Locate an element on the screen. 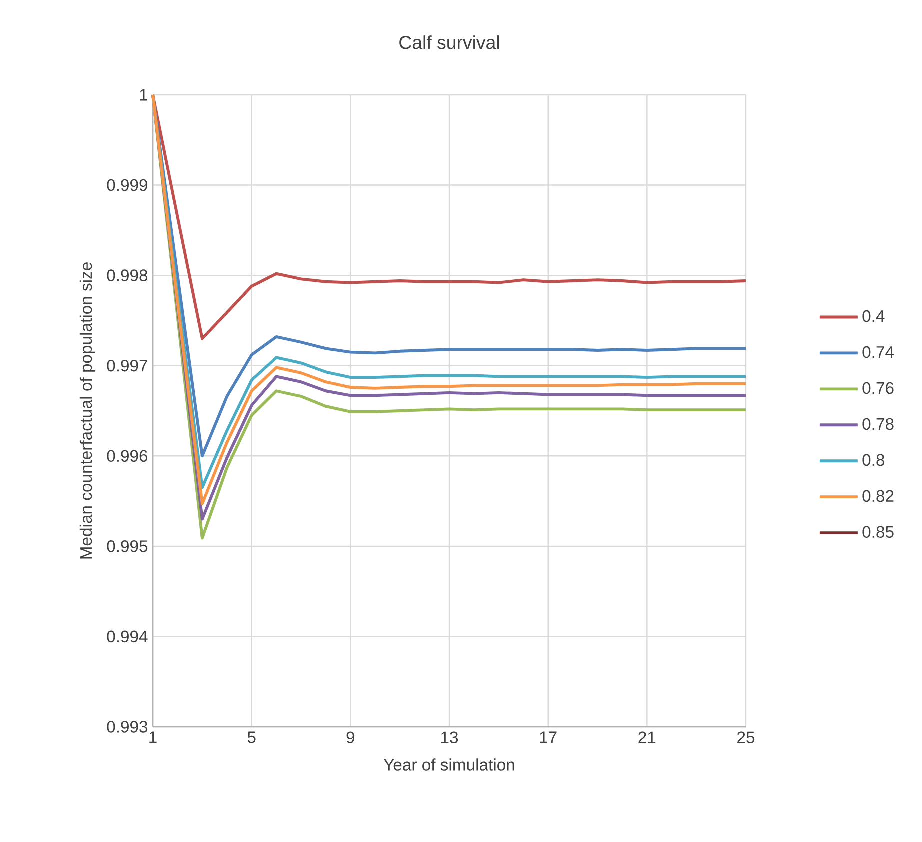 Image resolution: width=922 pixels, height=842 pixels. legend-label: 0.78 is located at coordinates (878, 424).